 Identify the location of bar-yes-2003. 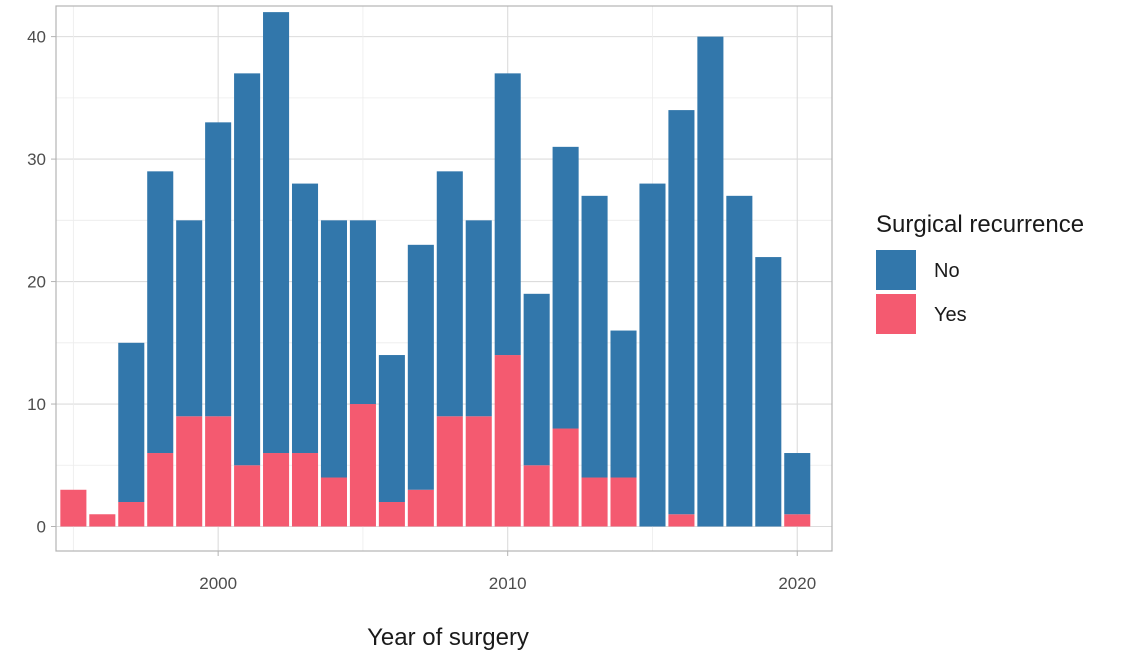
(305, 490).